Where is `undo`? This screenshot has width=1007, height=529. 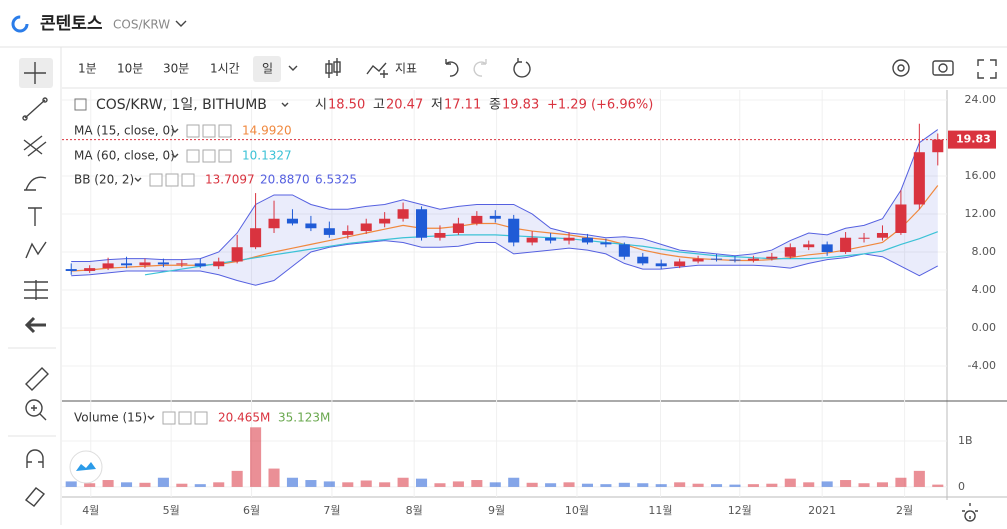 undo is located at coordinates (452, 68).